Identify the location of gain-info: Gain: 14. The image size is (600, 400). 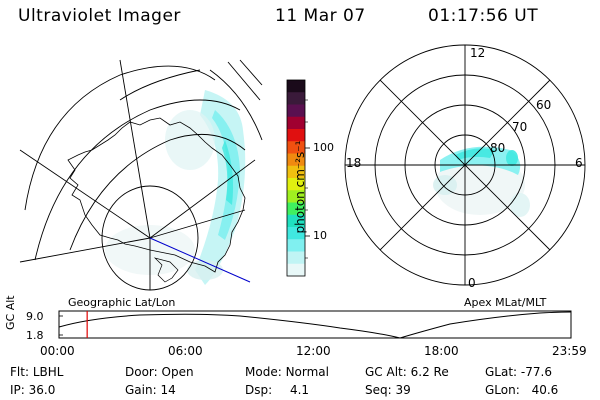
(150, 390).